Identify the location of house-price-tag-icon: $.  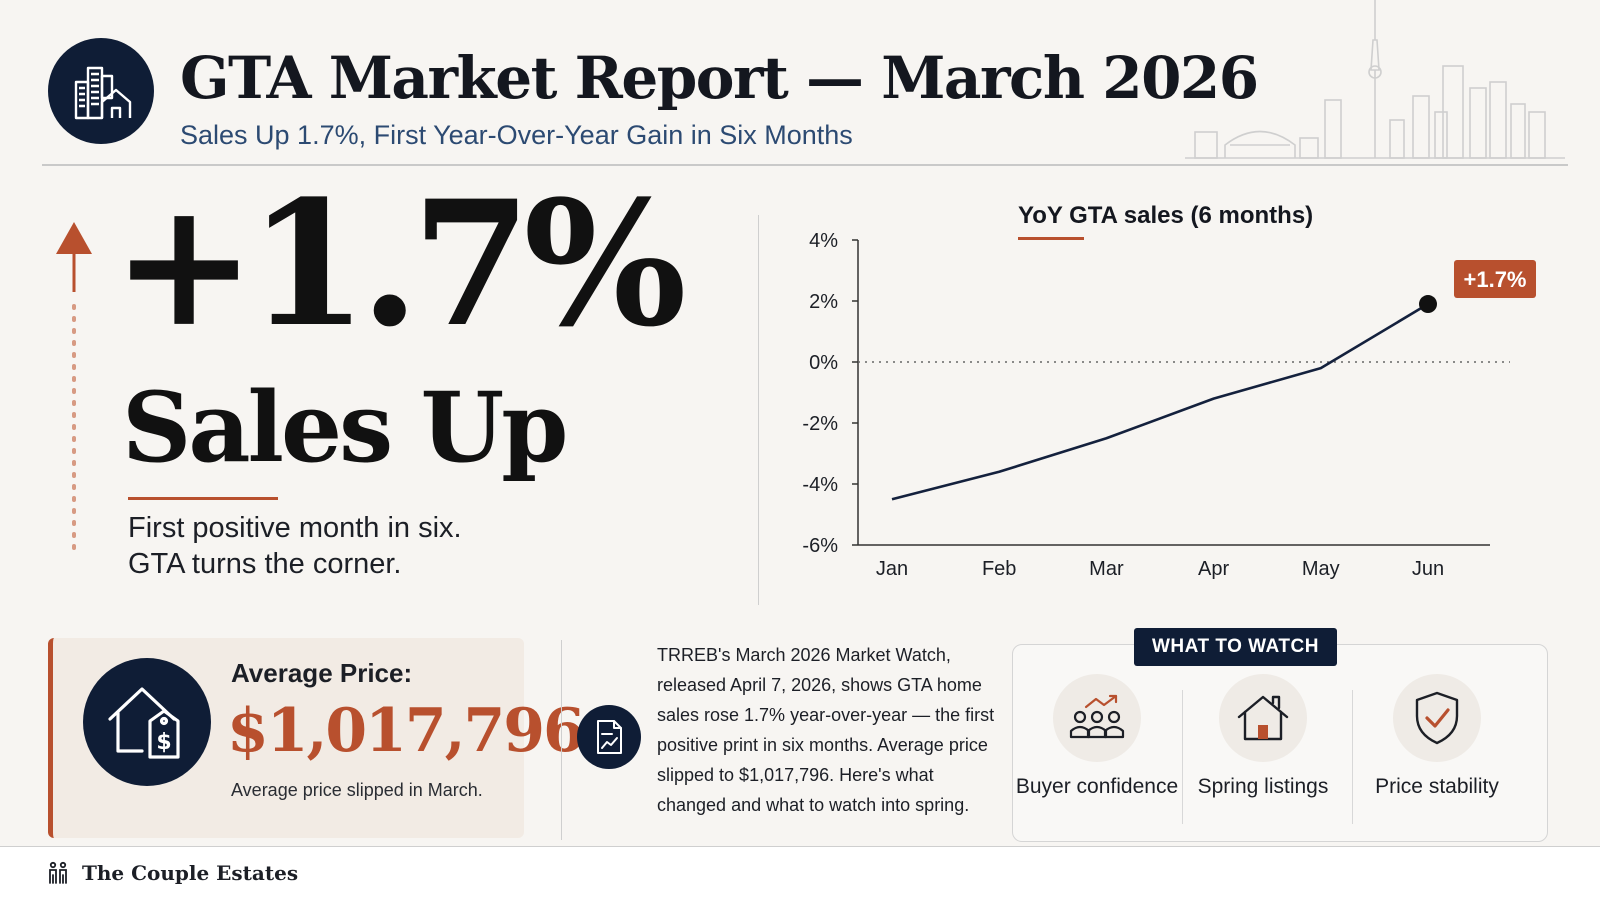
(144, 723).